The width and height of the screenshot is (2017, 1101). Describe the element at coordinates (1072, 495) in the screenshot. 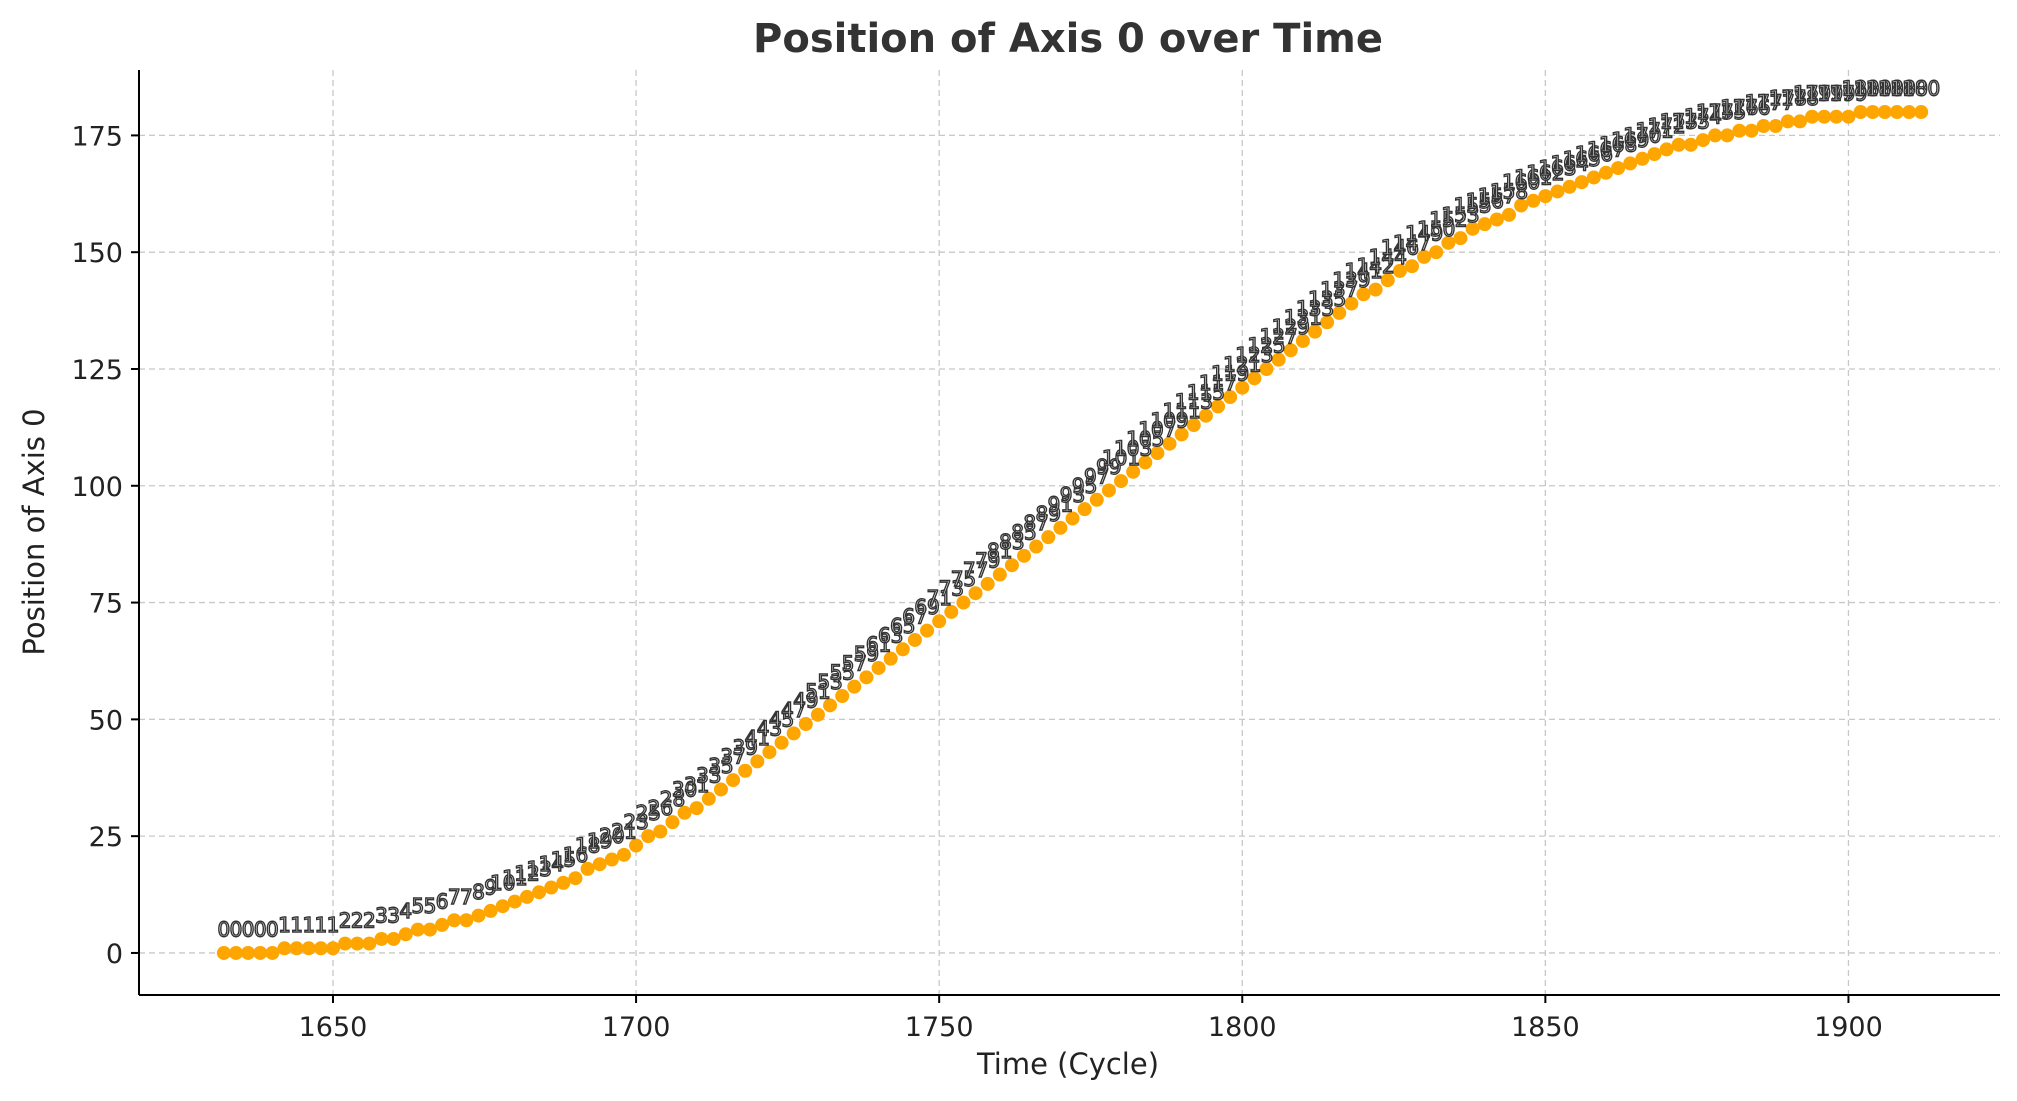

I see `data-point-label: 93` at that location.